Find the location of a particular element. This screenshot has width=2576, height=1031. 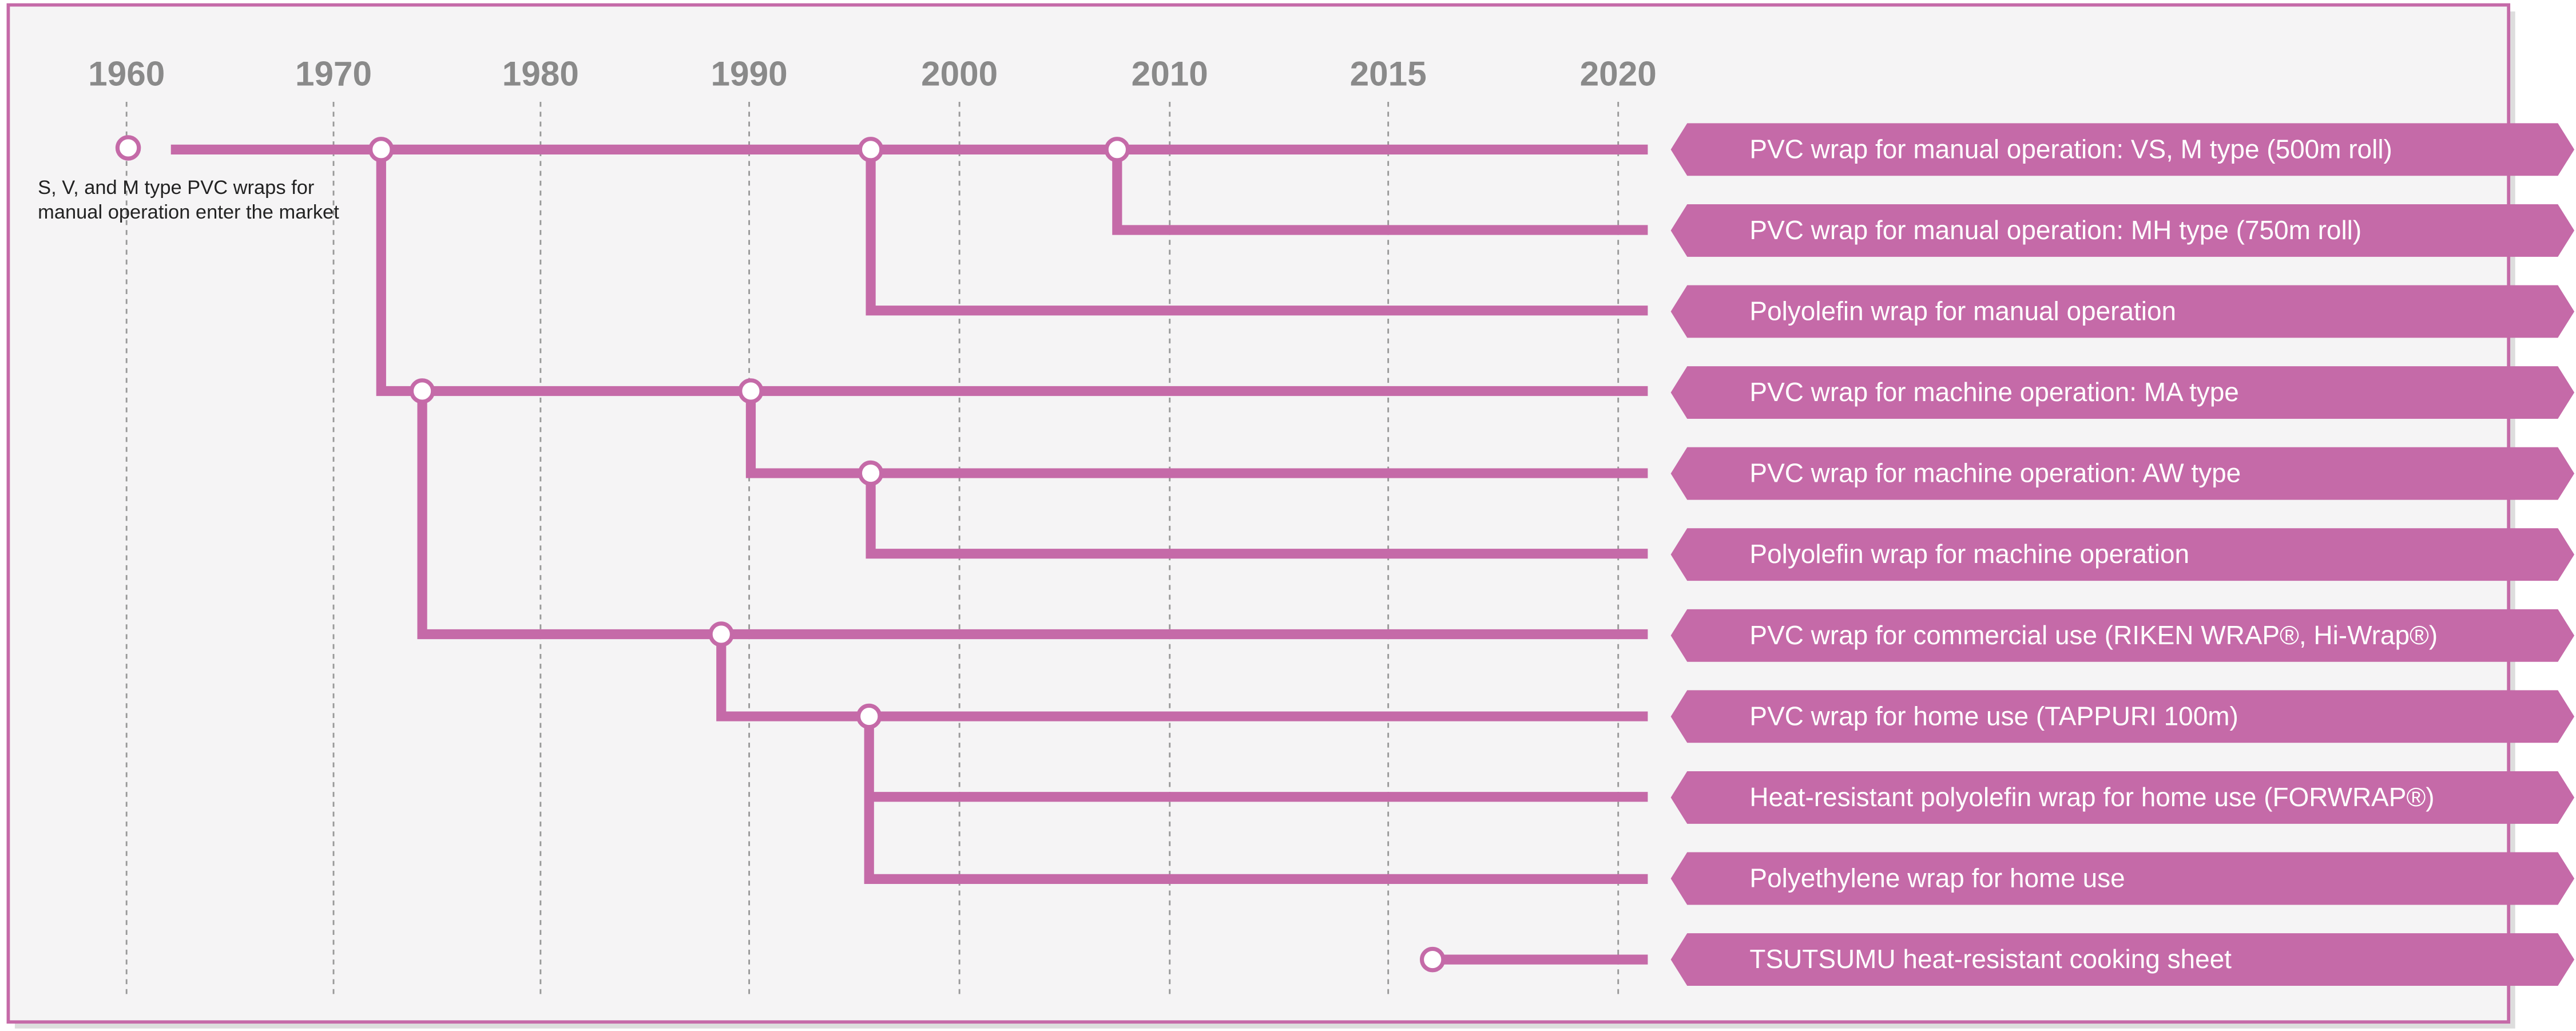

product-label: Polyolefin wrap for machine operation is located at coordinates (1969, 554).